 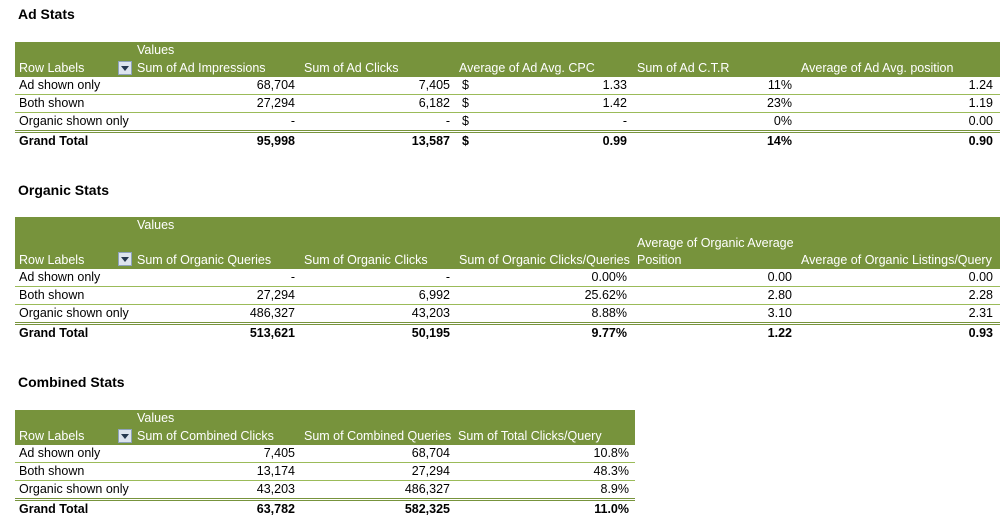 What do you see at coordinates (430, 141) in the screenshot?
I see `cell-value: 13,587` at bounding box center [430, 141].